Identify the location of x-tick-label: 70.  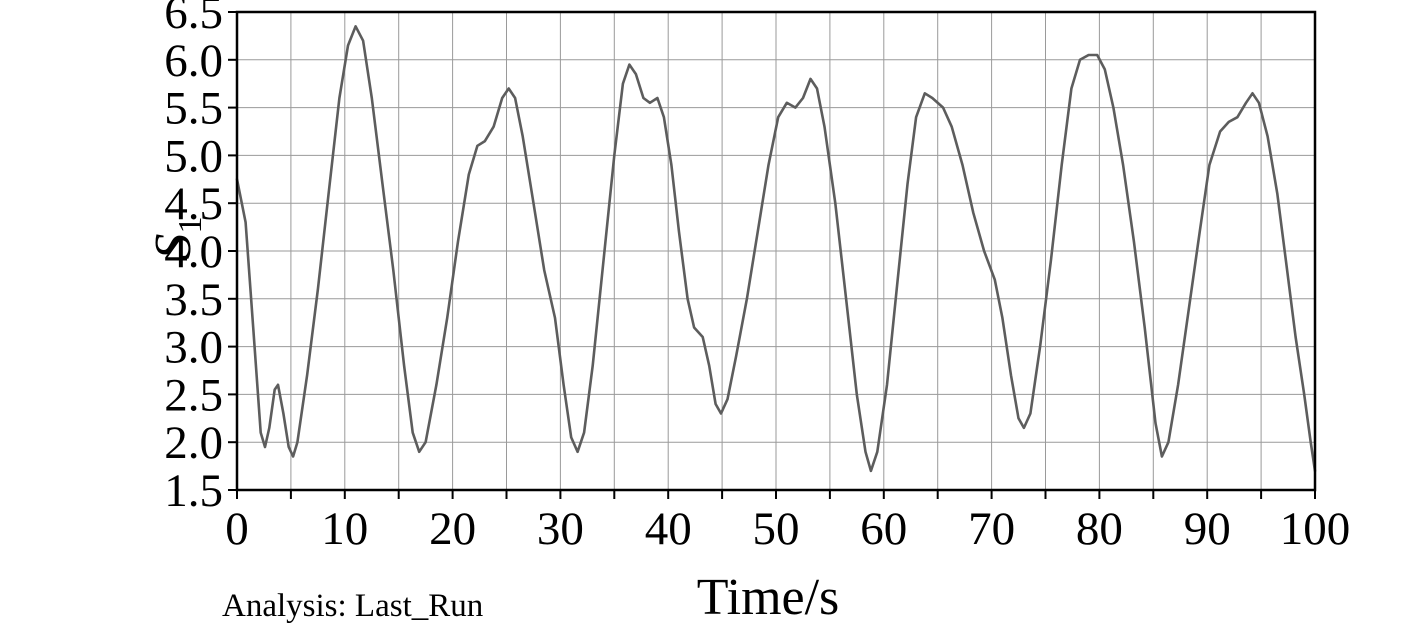
(991, 529).